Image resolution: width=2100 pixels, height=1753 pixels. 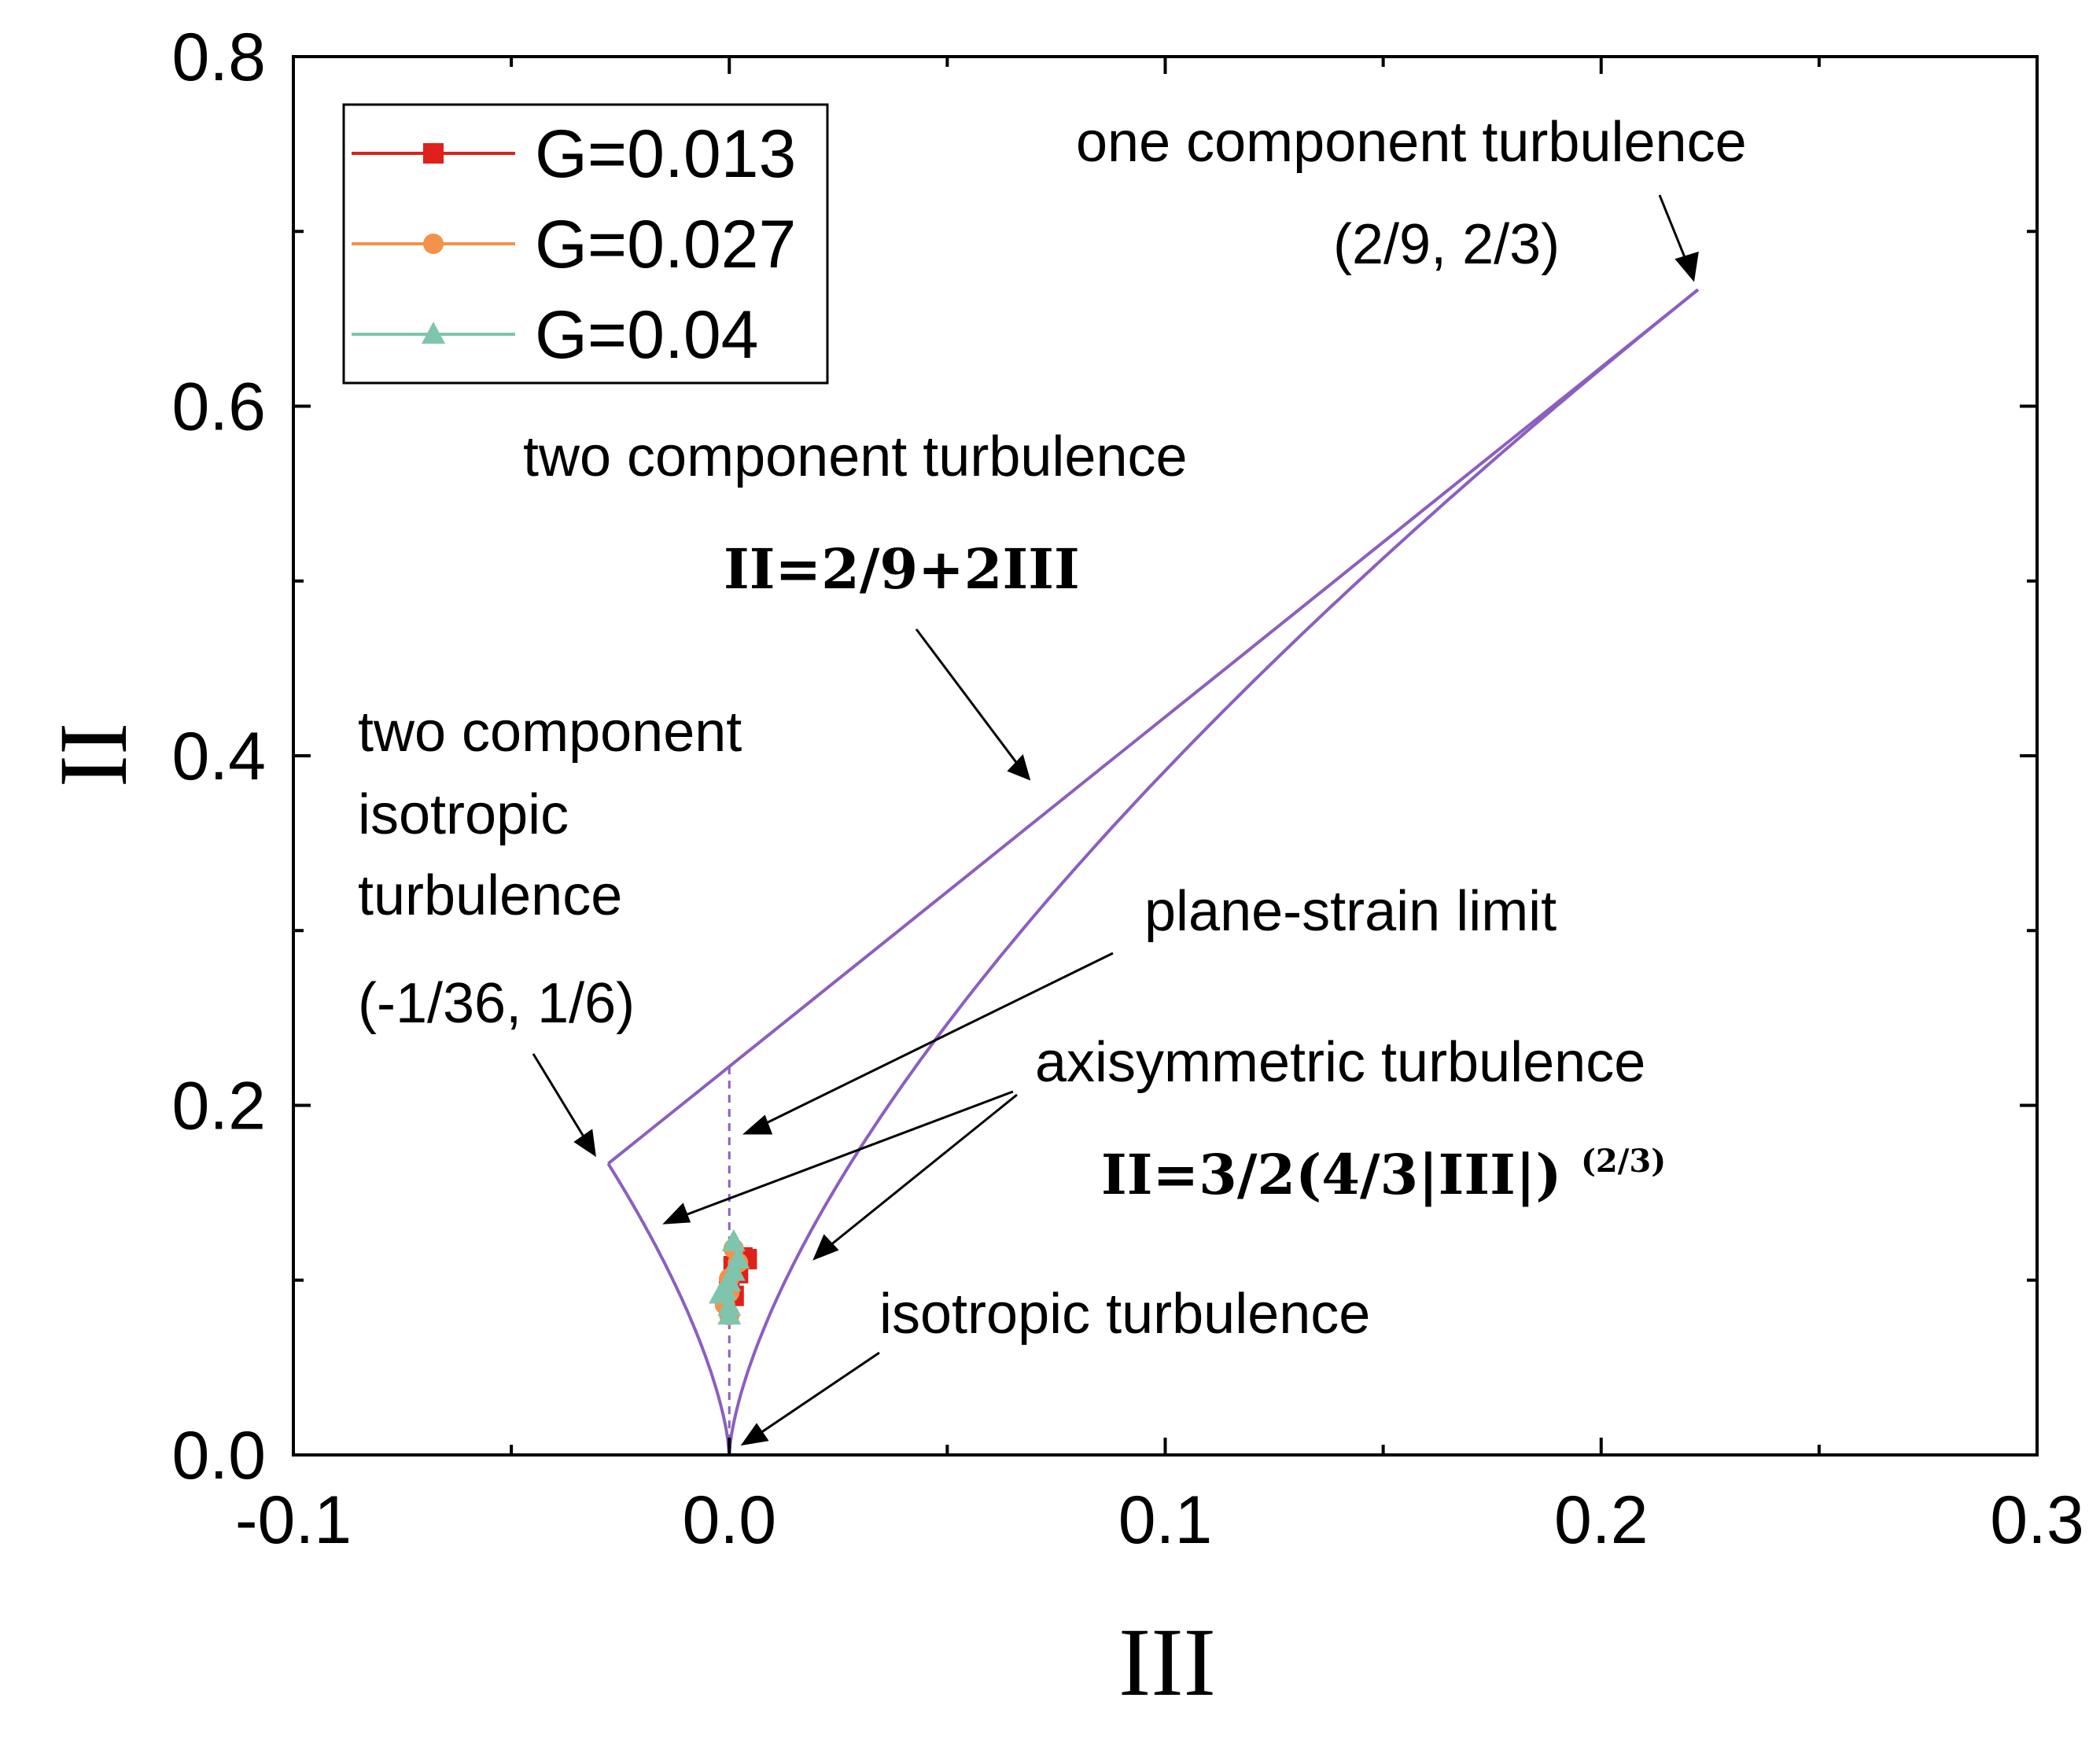 I want to click on annotation-one-component: one component turbulence, so click(x=1411, y=142).